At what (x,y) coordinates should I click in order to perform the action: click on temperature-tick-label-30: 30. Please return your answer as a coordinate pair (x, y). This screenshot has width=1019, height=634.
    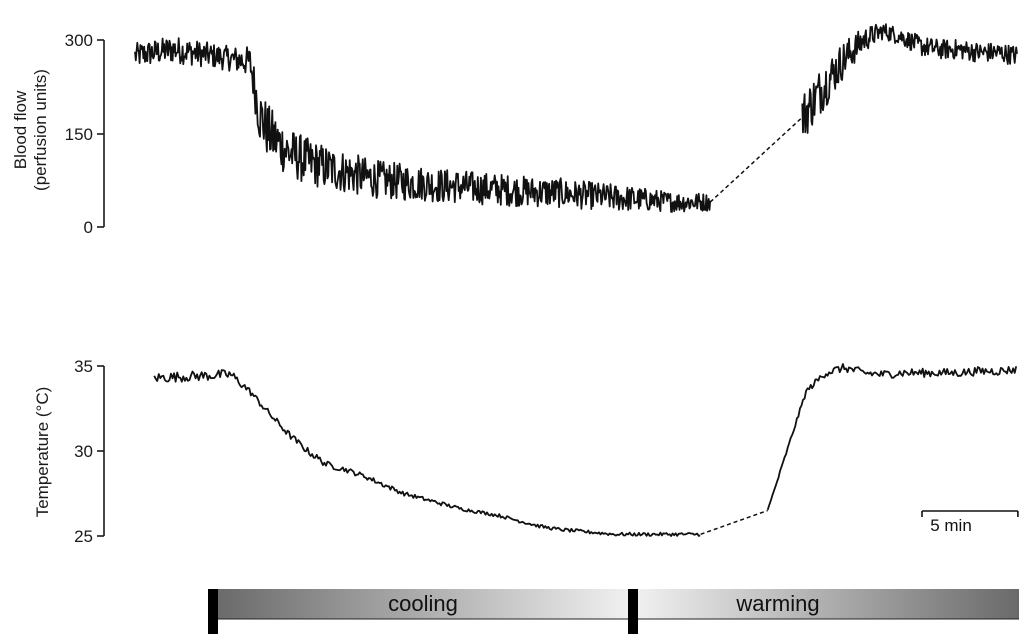
    Looking at the image, I should click on (83, 451).